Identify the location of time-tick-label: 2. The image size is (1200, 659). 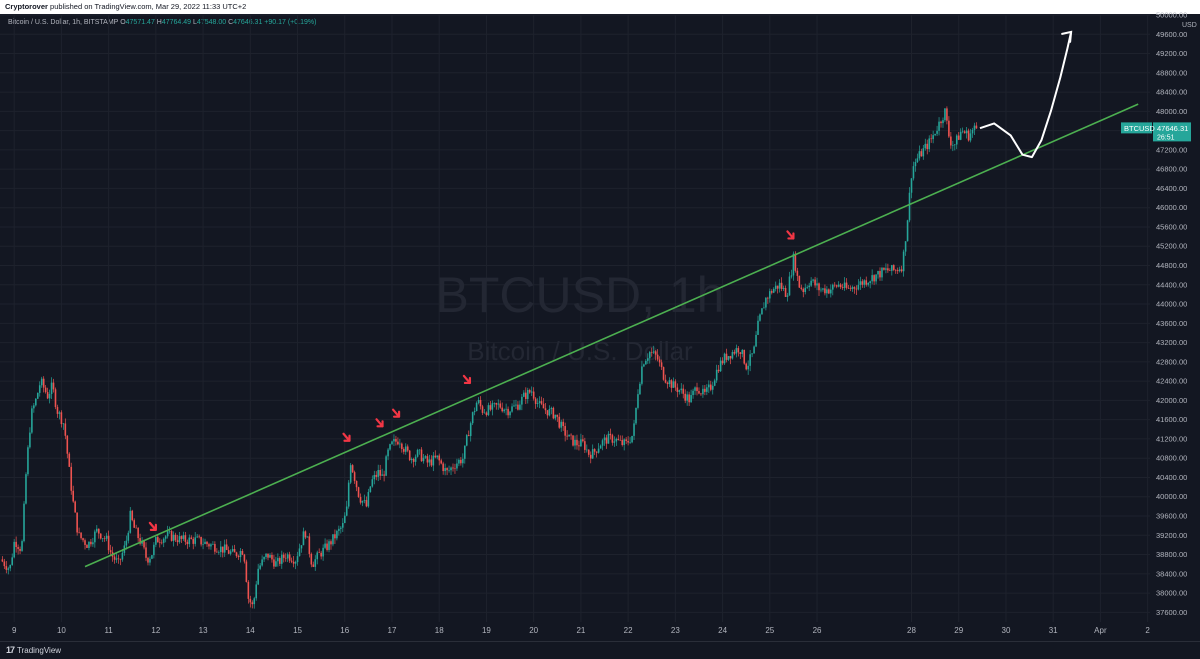
(1147, 630).